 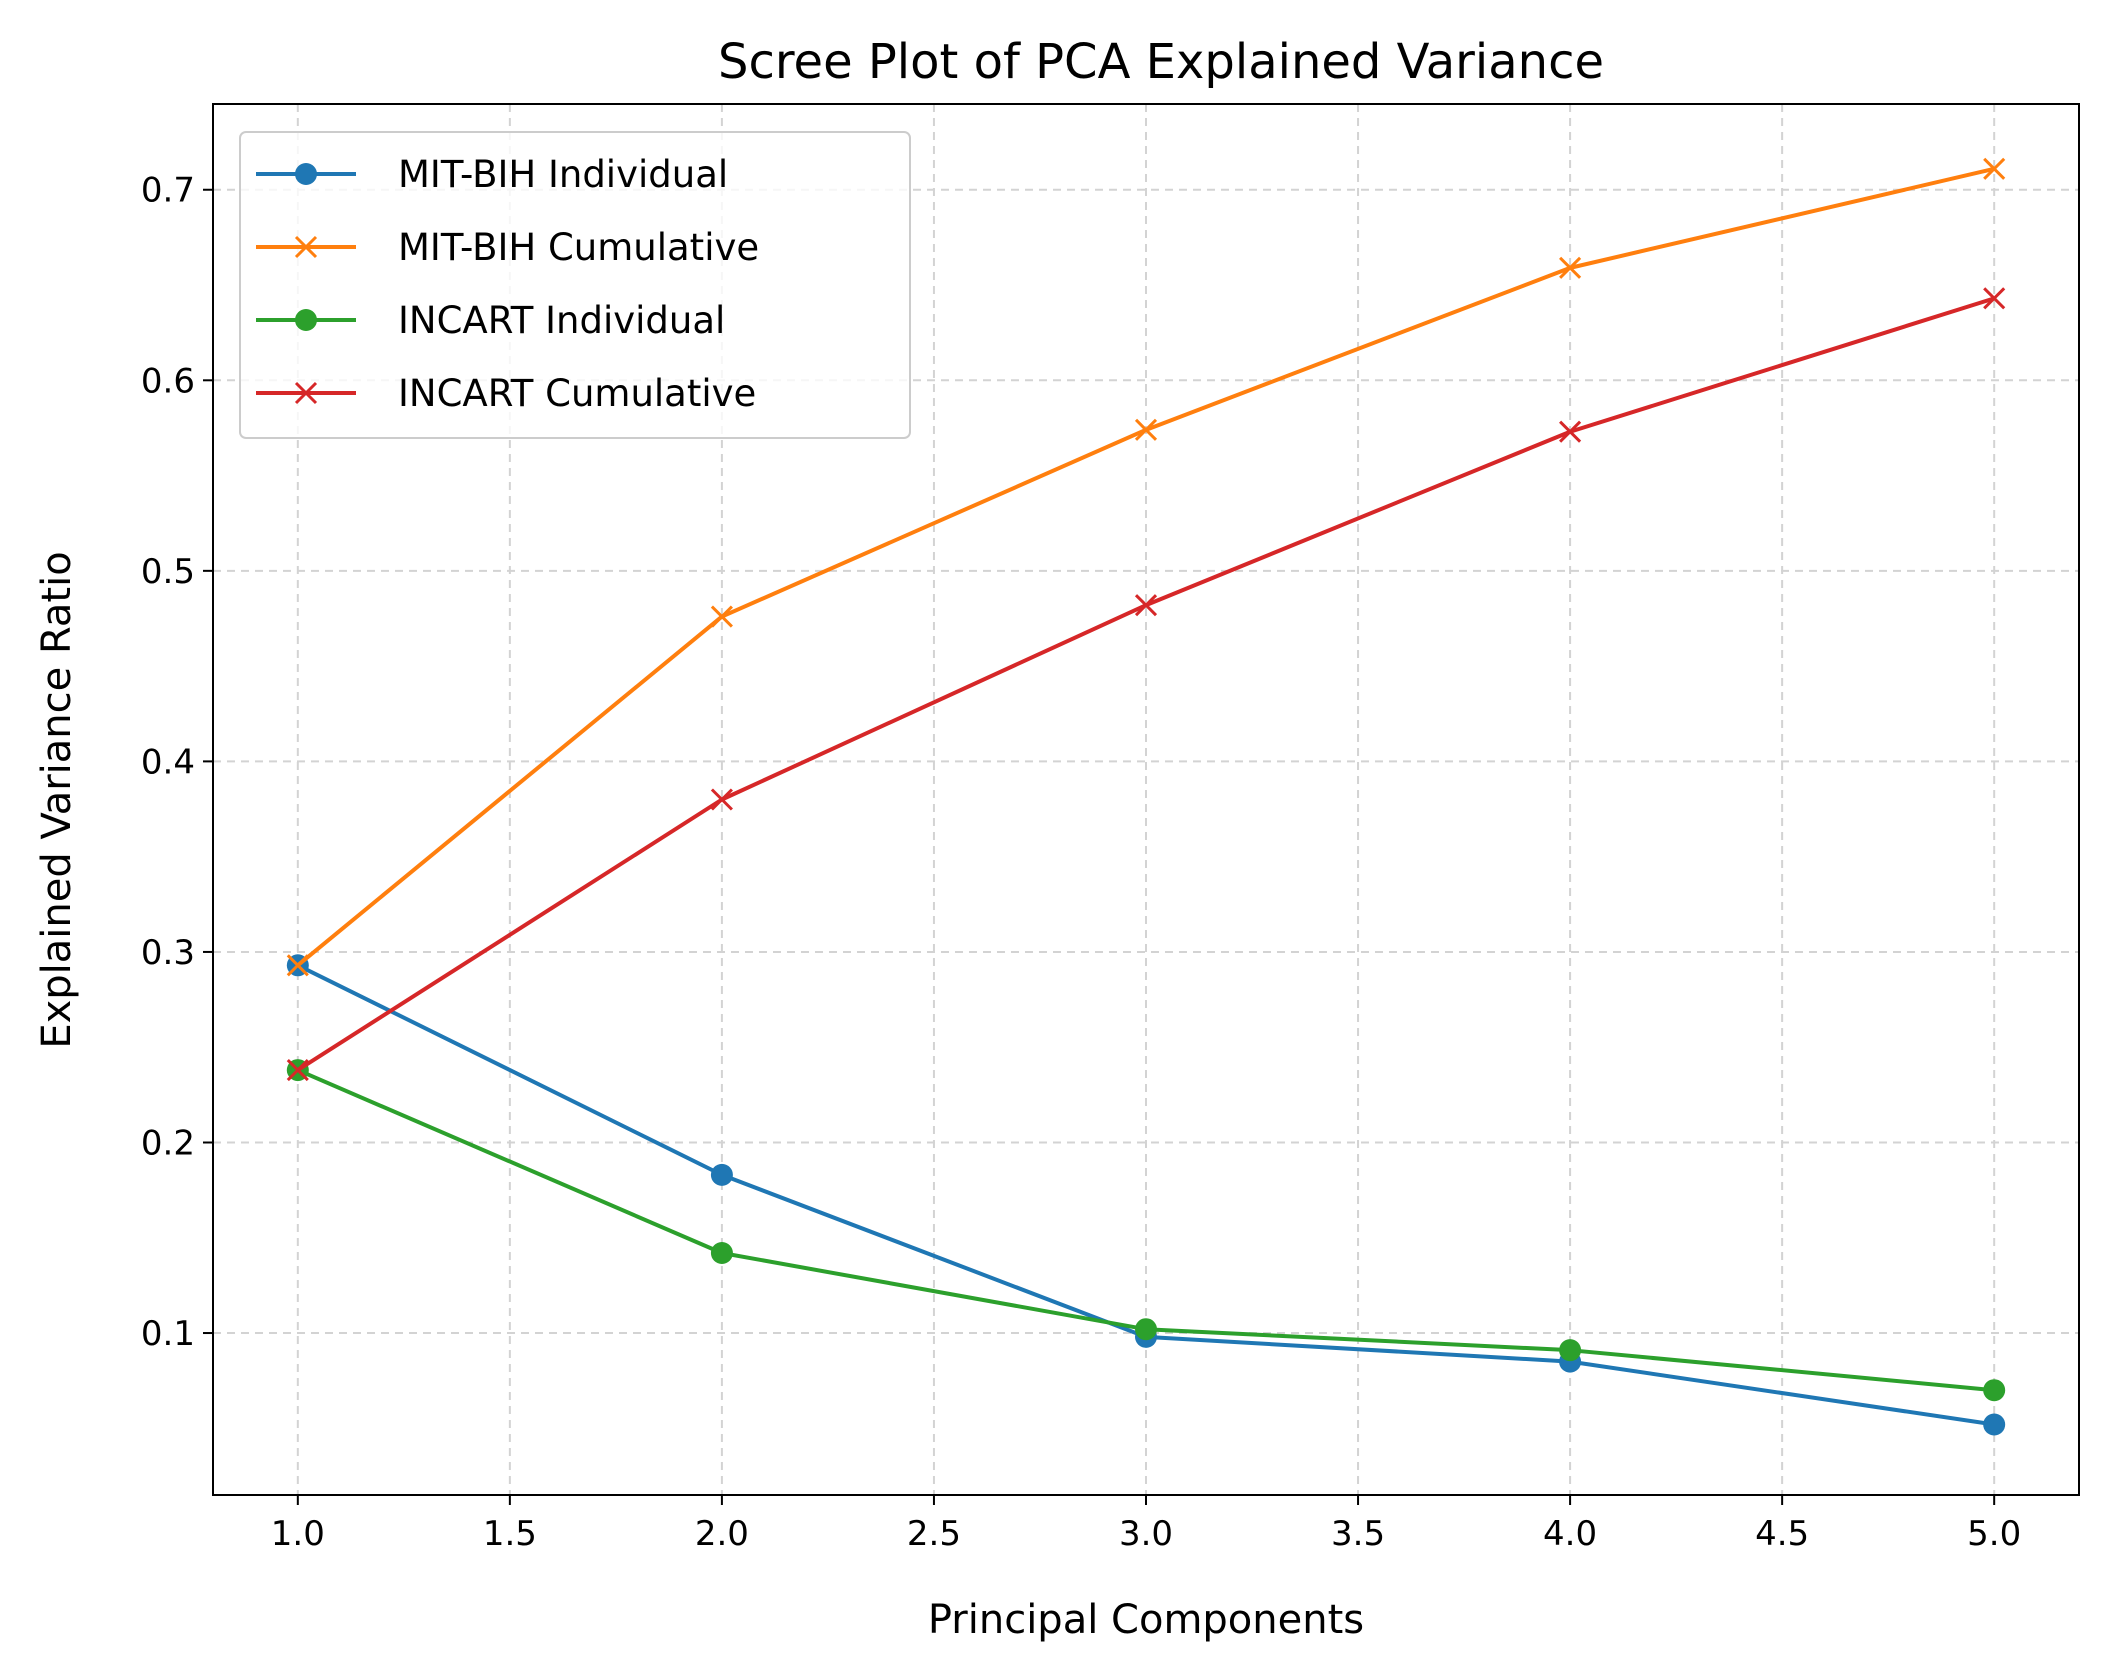 I want to click on x-tick-label: 1.5, so click(x=510, y=1534).